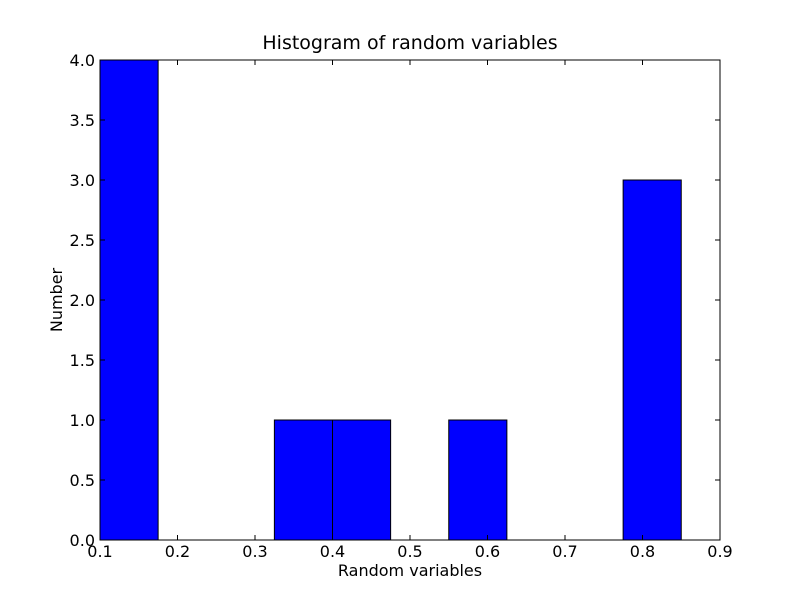  What do you see at coordinates (642, 551) in the screenshot?
I see `x-tick-label: 0.8` at bounding box center [642, 551].